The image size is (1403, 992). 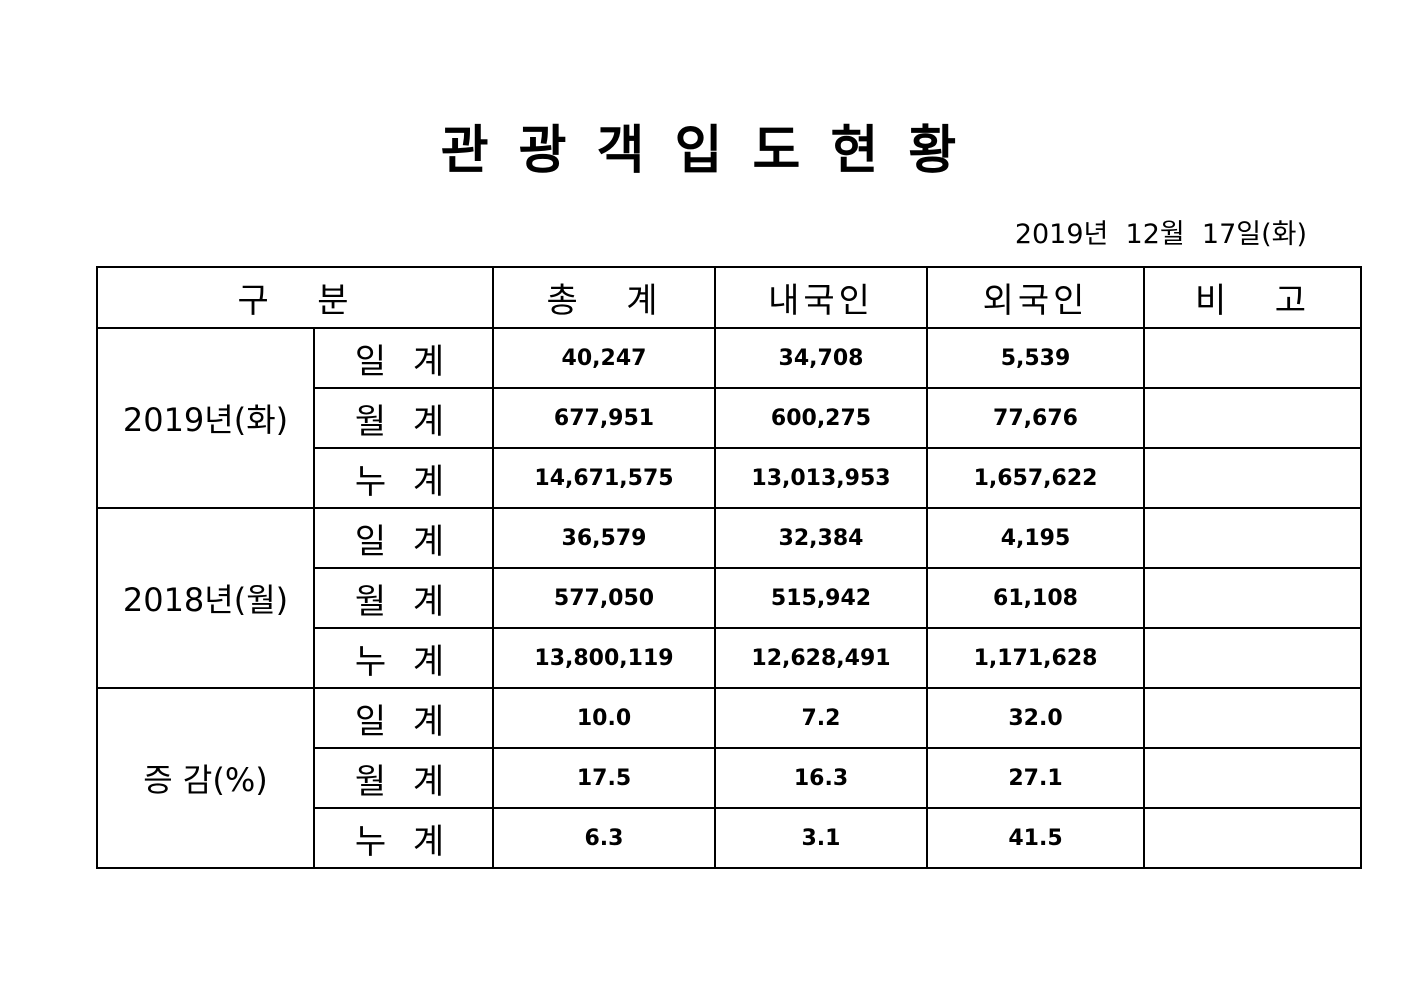 I want to click on data-row: 월 계 17.5 16.3 27.1, so click(x=729, y=778).